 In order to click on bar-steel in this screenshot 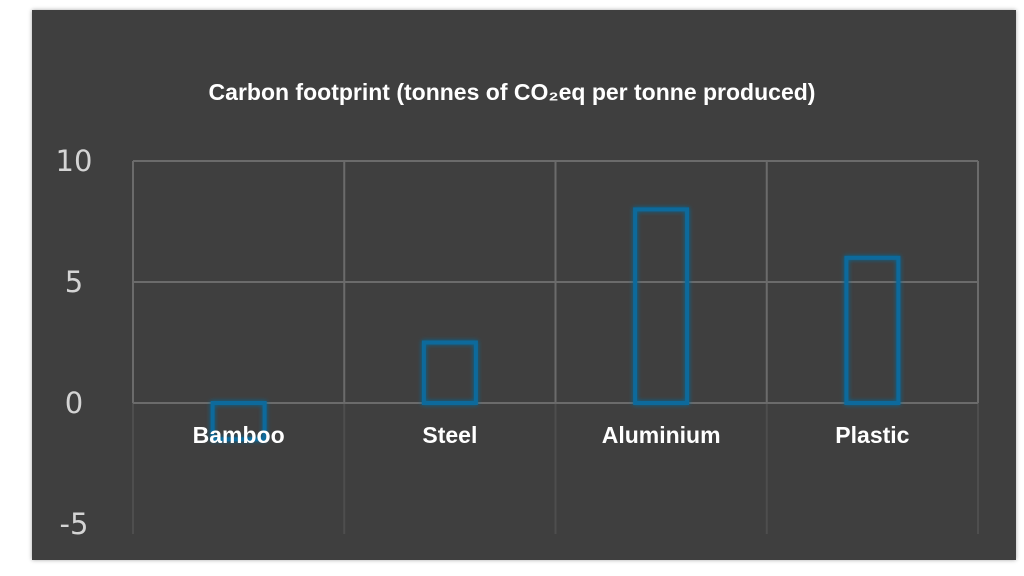, I will do `click(449, 372)`.